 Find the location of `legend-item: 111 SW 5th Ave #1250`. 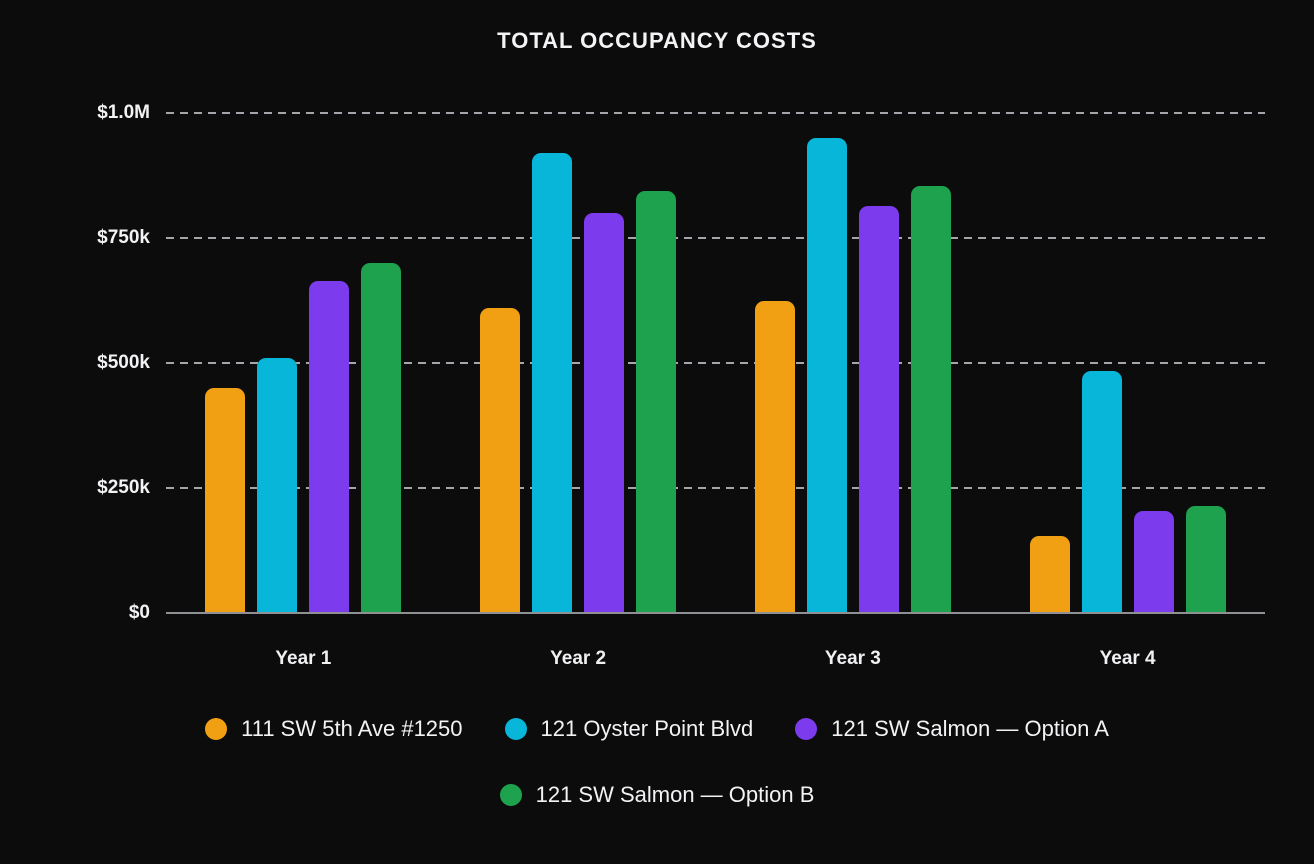

legend-item: 111 SW 5th Ave #1250 is located at coordinates (334, 729).